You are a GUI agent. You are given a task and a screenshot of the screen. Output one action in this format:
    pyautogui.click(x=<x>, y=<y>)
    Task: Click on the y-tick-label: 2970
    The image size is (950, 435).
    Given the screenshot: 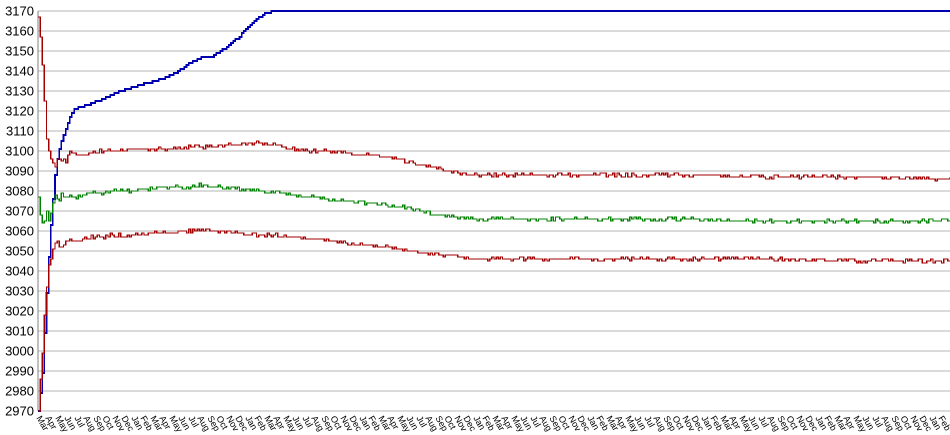 What is the action you would take?
    pyautogui.click(x=19, y=411)
    